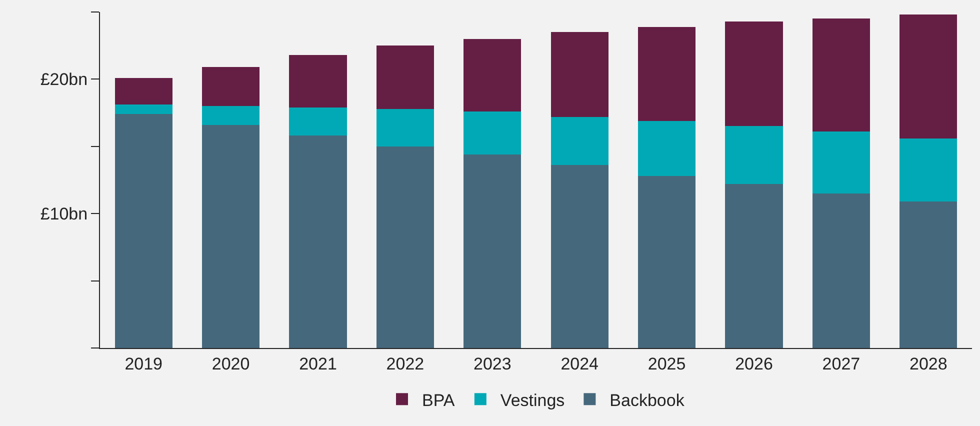 Image resolution: width=980 pixels, height=426 pixels. I want to click on x-tick-label: 2025, so click(667, 364).